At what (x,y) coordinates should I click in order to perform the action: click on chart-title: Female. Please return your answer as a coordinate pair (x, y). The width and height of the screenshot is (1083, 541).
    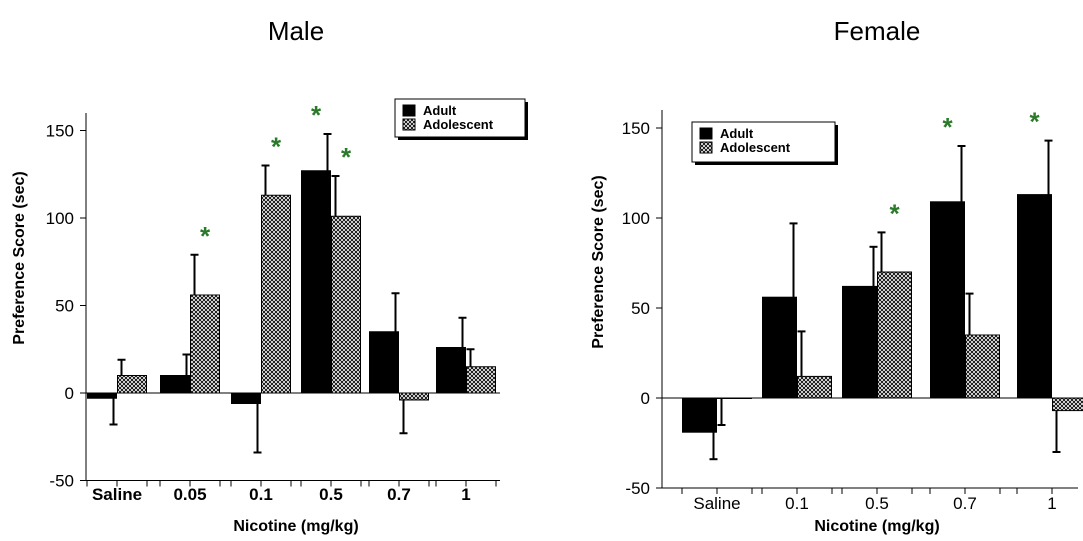
    Looking at the image, I should click on (877, 31).